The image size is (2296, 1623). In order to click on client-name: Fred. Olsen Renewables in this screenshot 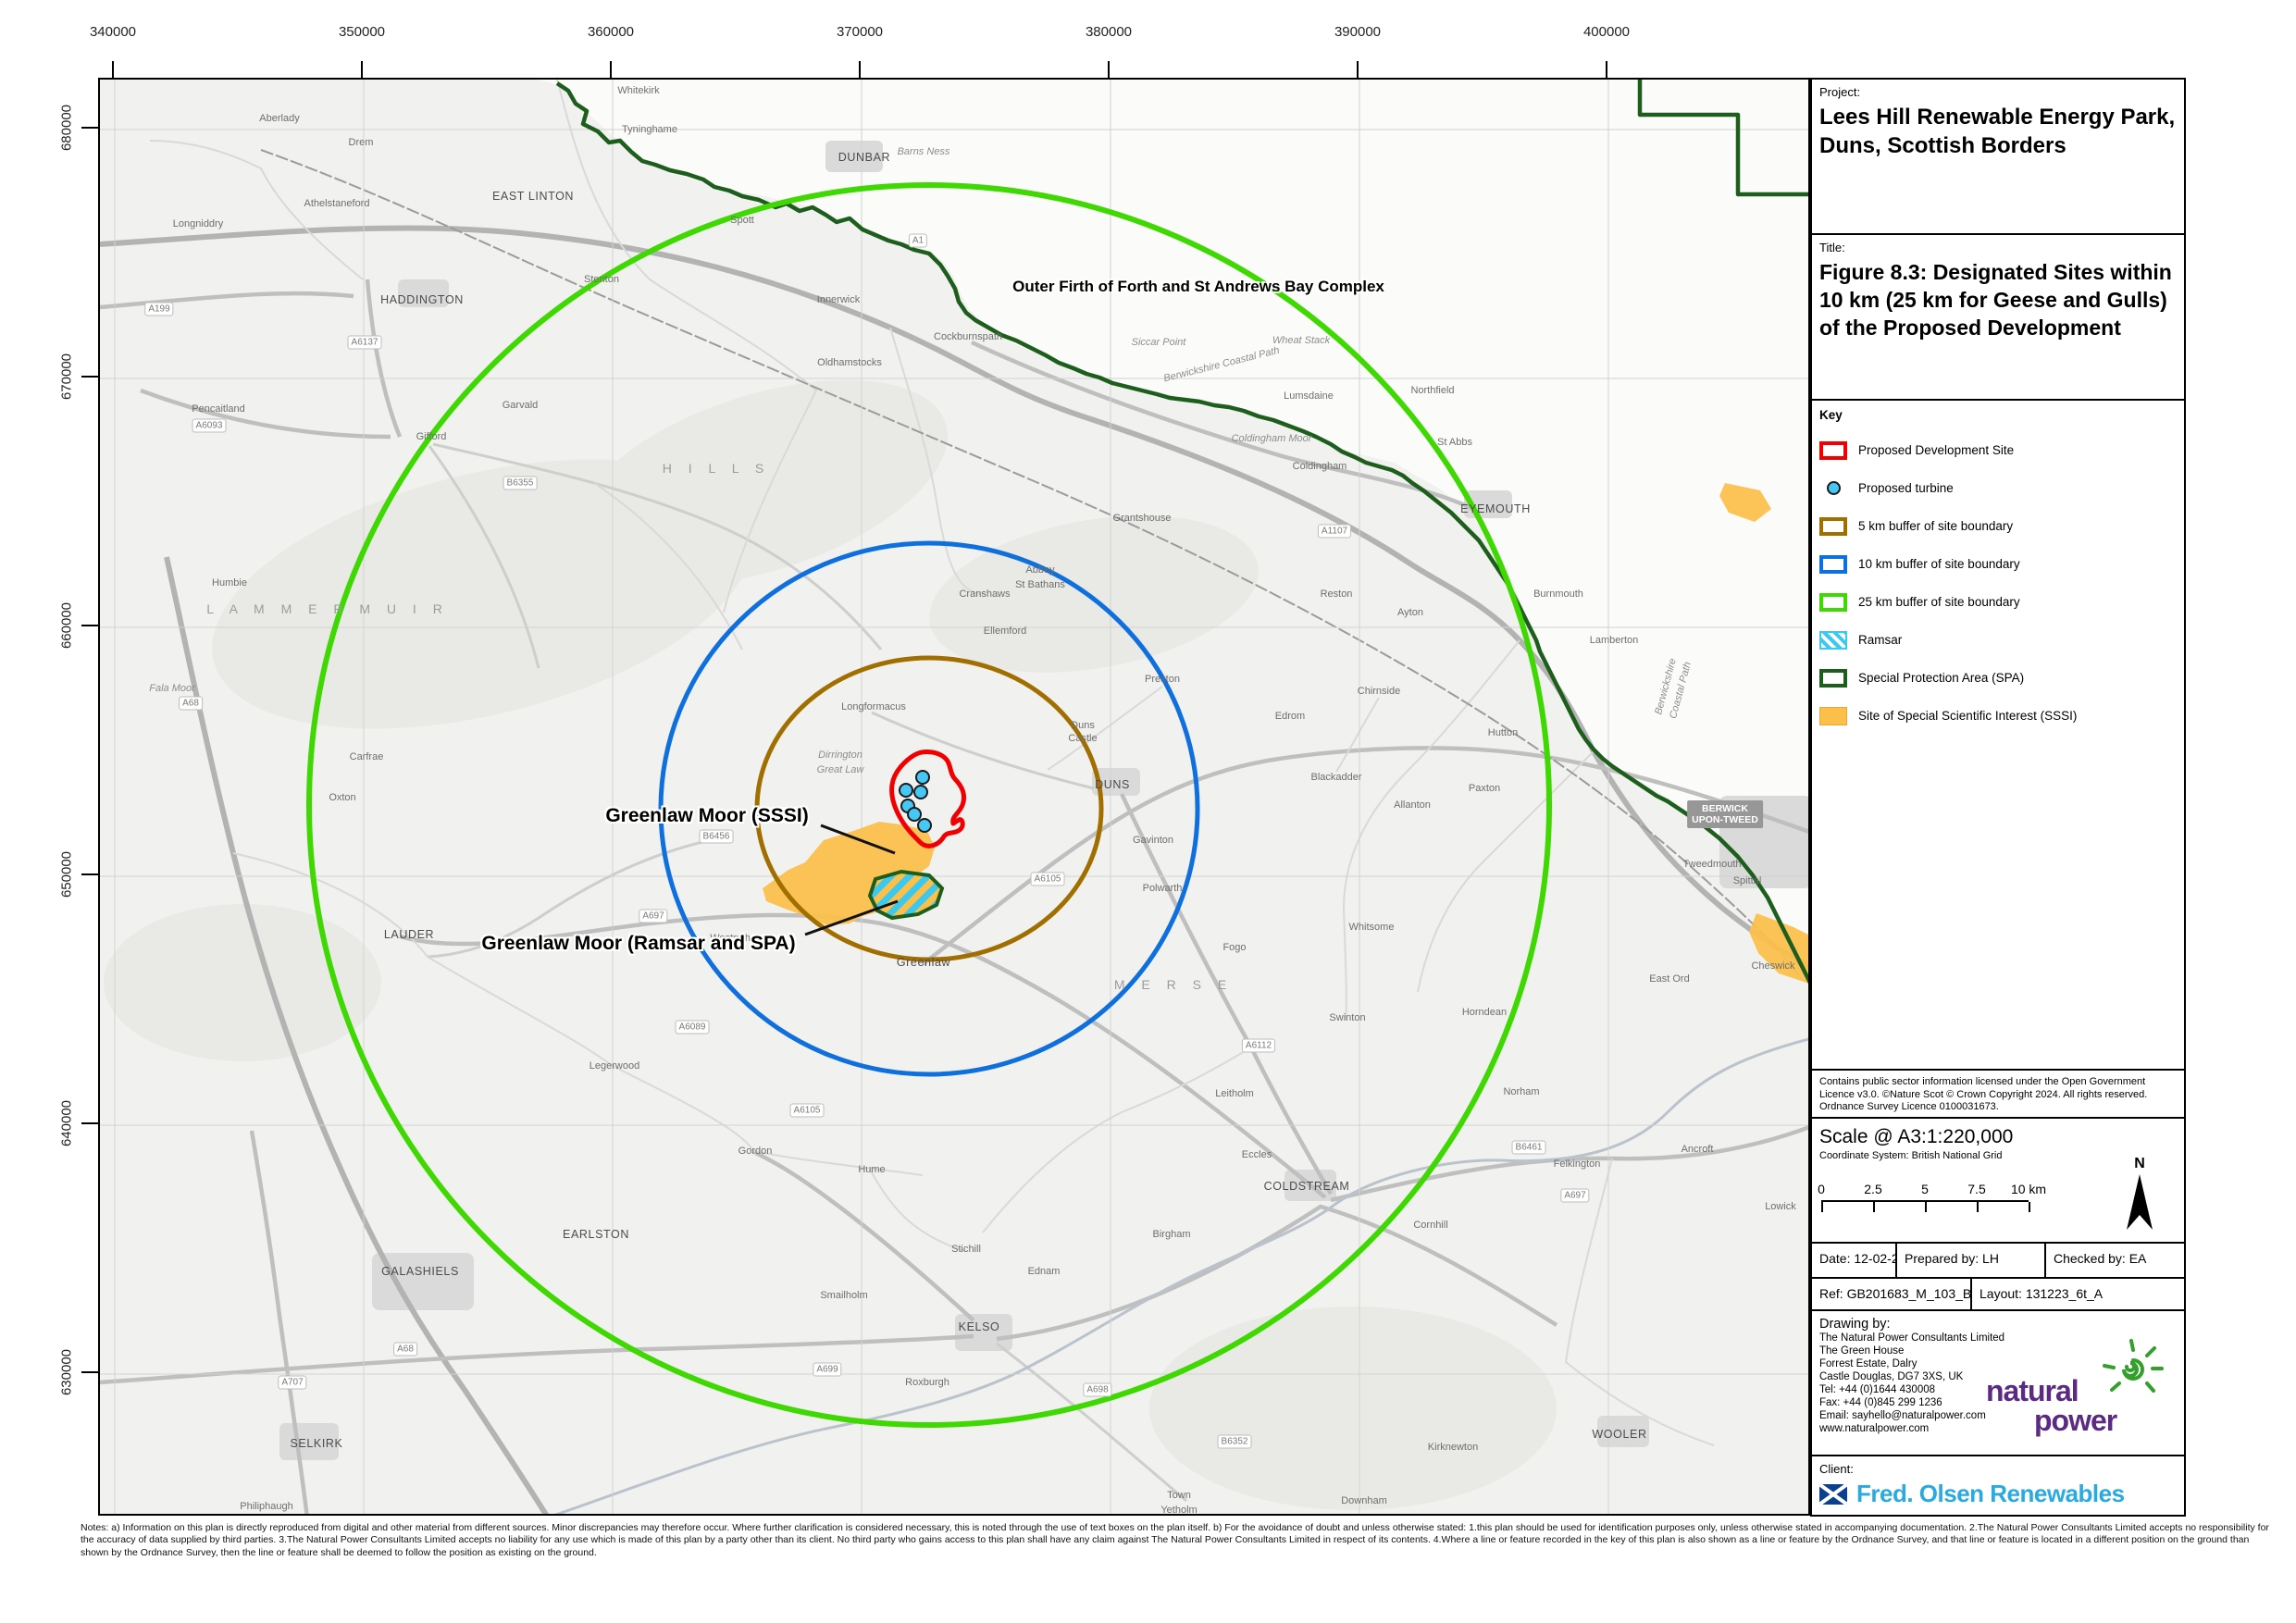, I will do `click(1991, 1493)`.